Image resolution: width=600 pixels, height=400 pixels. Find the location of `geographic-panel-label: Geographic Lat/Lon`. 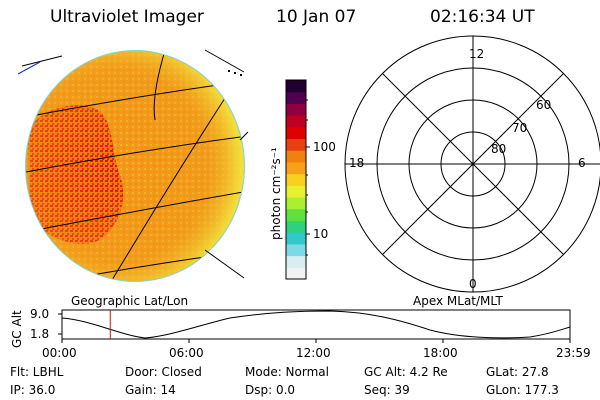

geographic-panel-label: Geographic Lat/Lon is located at coordinates (130, 301).